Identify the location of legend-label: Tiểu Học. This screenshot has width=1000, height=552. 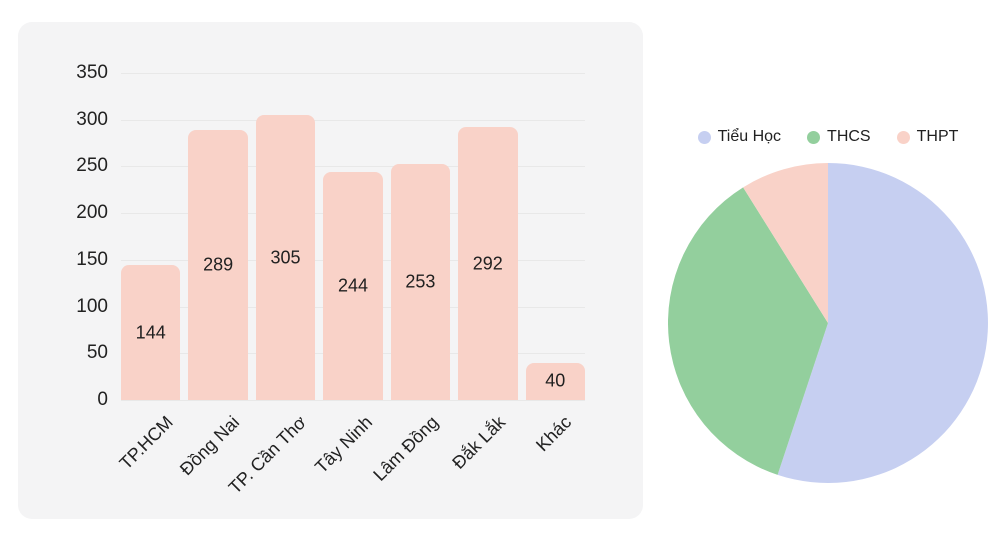
(749, 136).